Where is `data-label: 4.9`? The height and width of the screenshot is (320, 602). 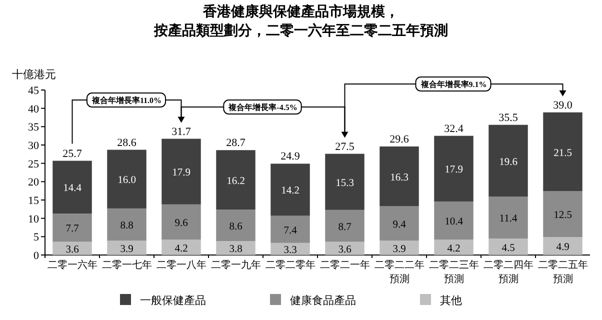
data-label: 4.9 is located at coordinates (563, 248).